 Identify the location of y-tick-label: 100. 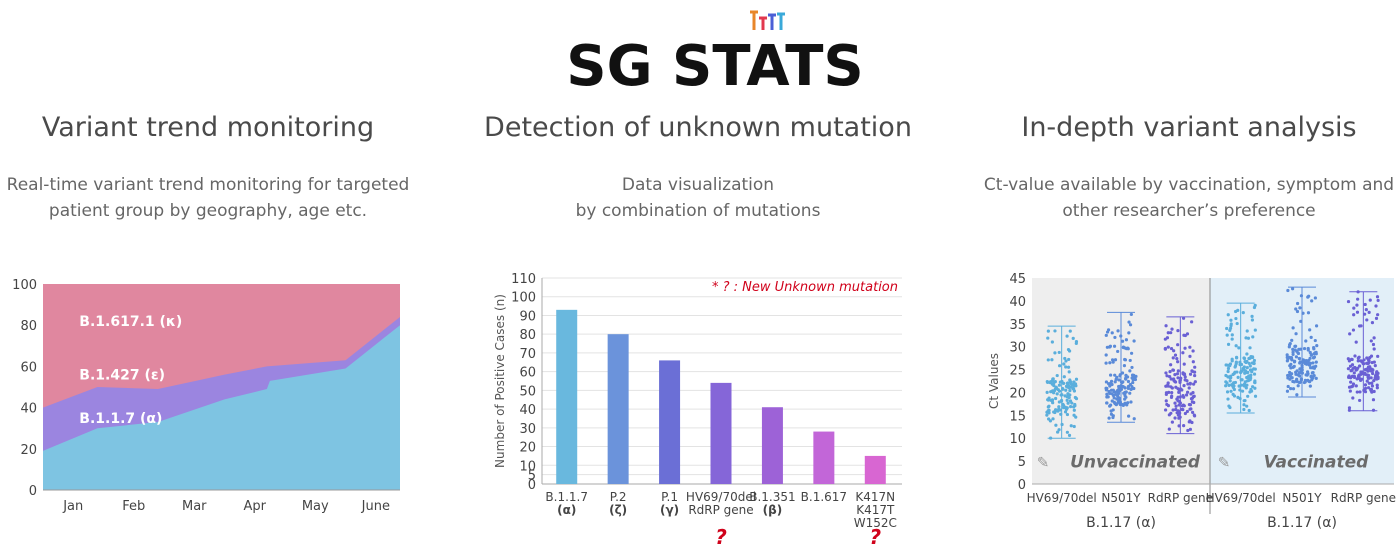
(24, 285).